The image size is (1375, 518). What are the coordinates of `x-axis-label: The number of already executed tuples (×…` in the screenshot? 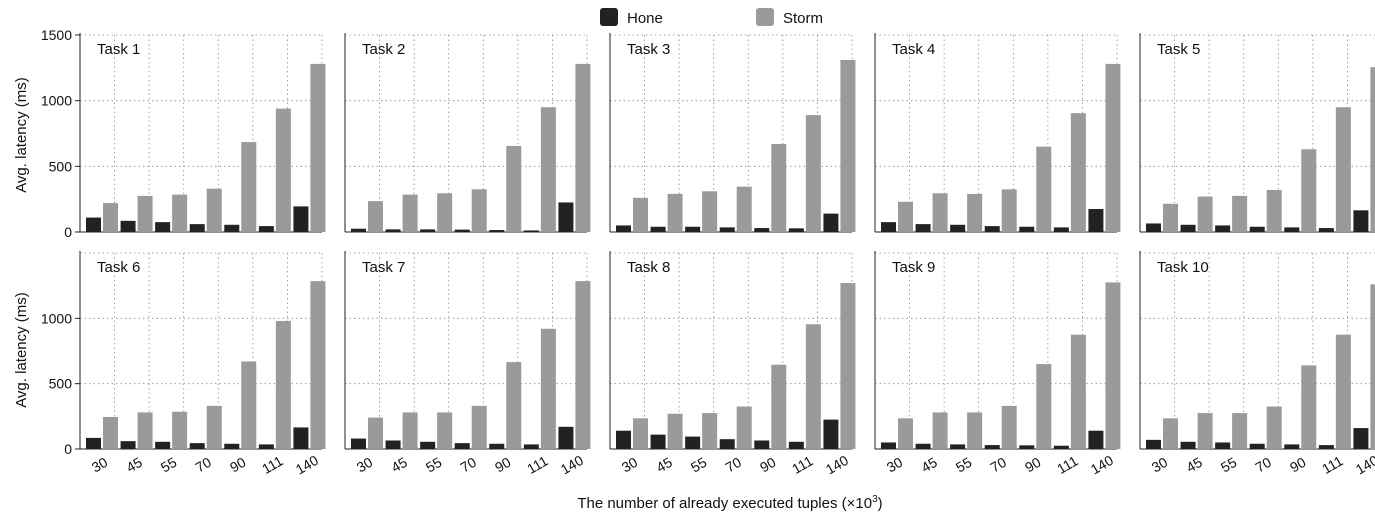 It's located at (729, 503).